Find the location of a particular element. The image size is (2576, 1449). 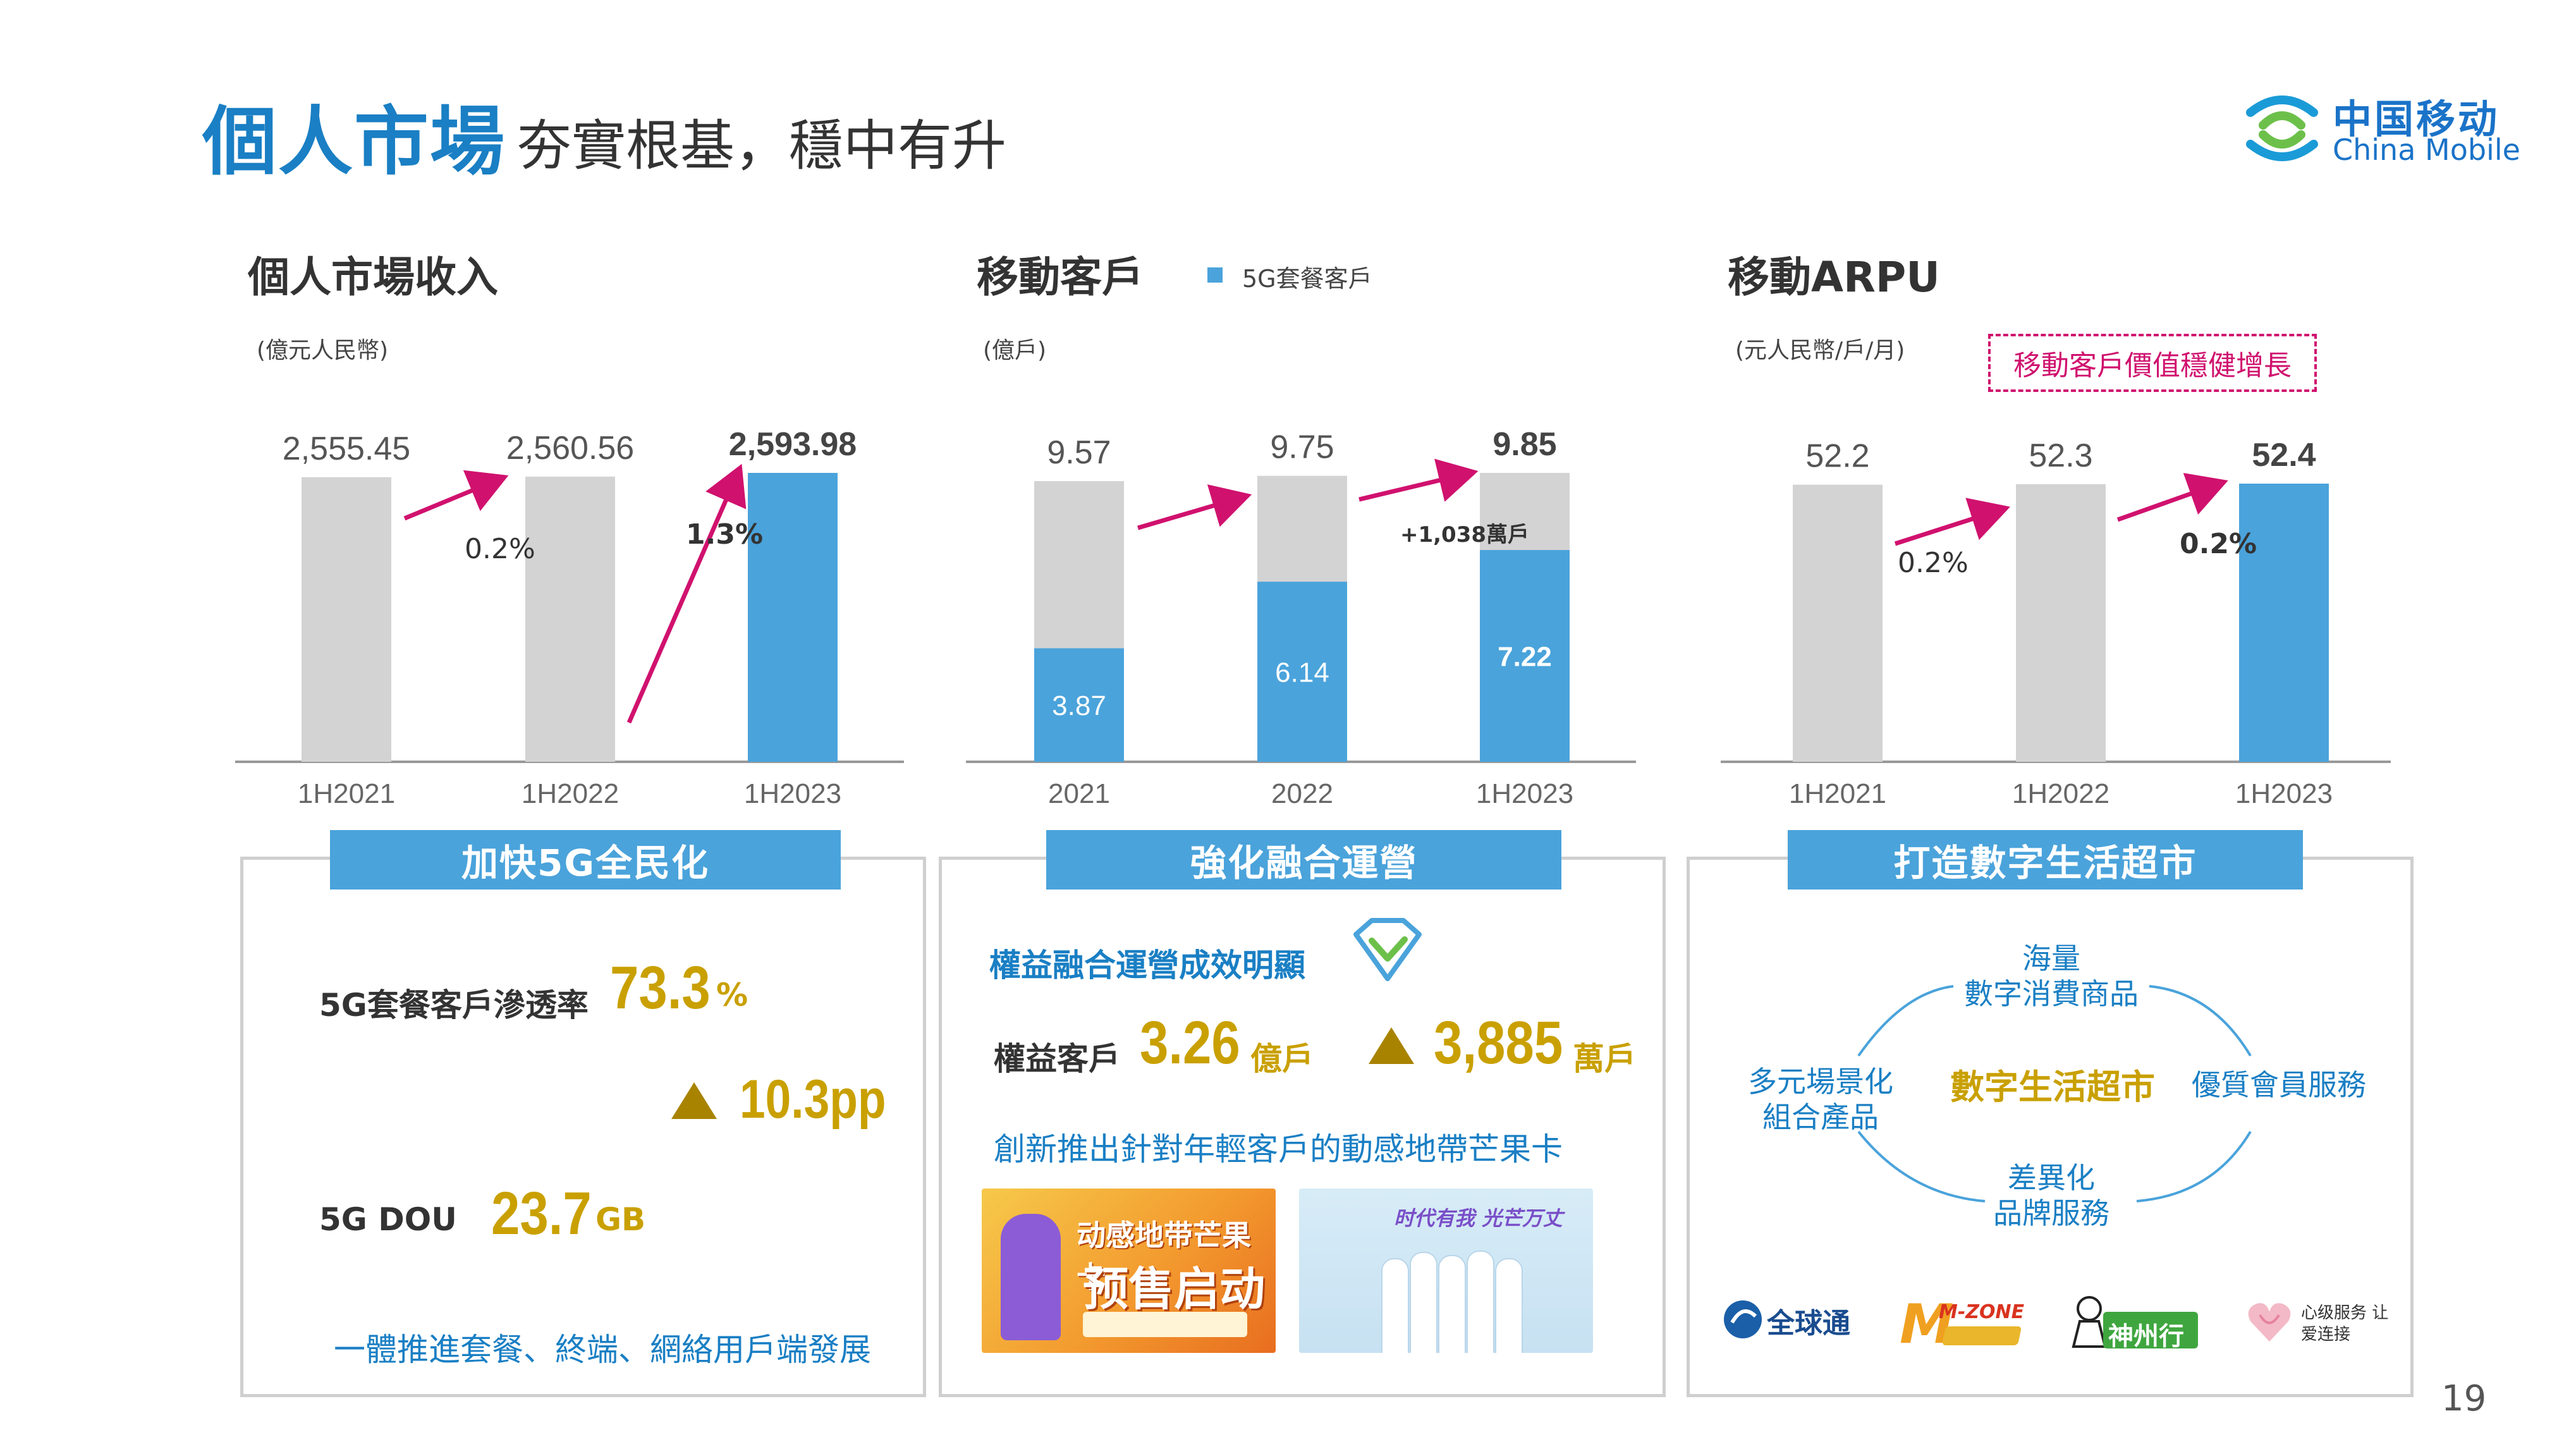

chart2-category-label: 1H2023 is located at coordinates (1524, 793).